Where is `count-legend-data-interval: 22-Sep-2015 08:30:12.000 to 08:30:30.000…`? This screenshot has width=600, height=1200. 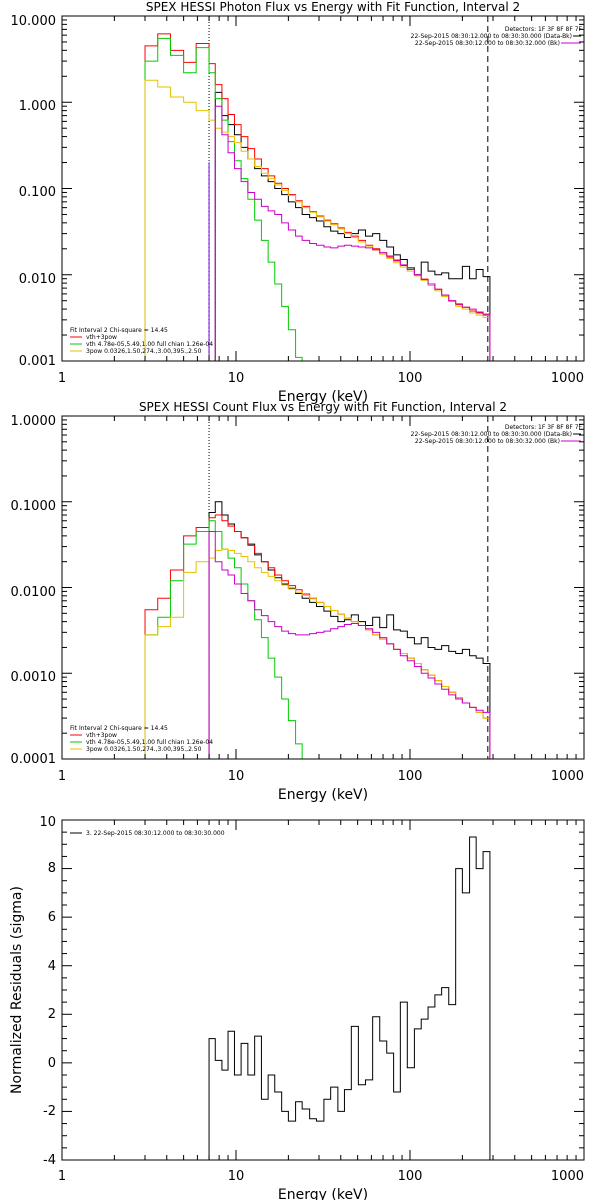 count-legend-data-interval: 22-Sep-2015 08:30:12.000 to 08:30:30.000… is located at coordinates (491, 434).